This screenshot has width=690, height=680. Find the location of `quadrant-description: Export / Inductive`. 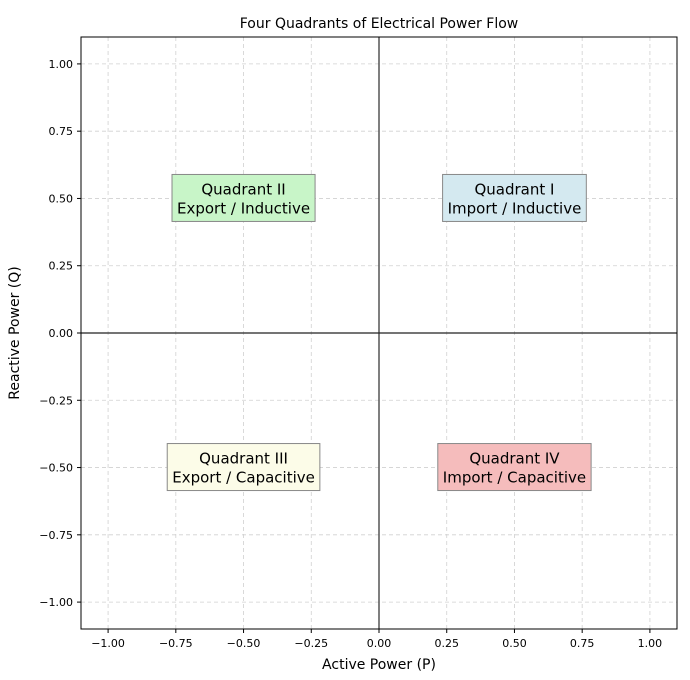

quadrant-description: Export / Inductive is located at coordinates (243, 208).